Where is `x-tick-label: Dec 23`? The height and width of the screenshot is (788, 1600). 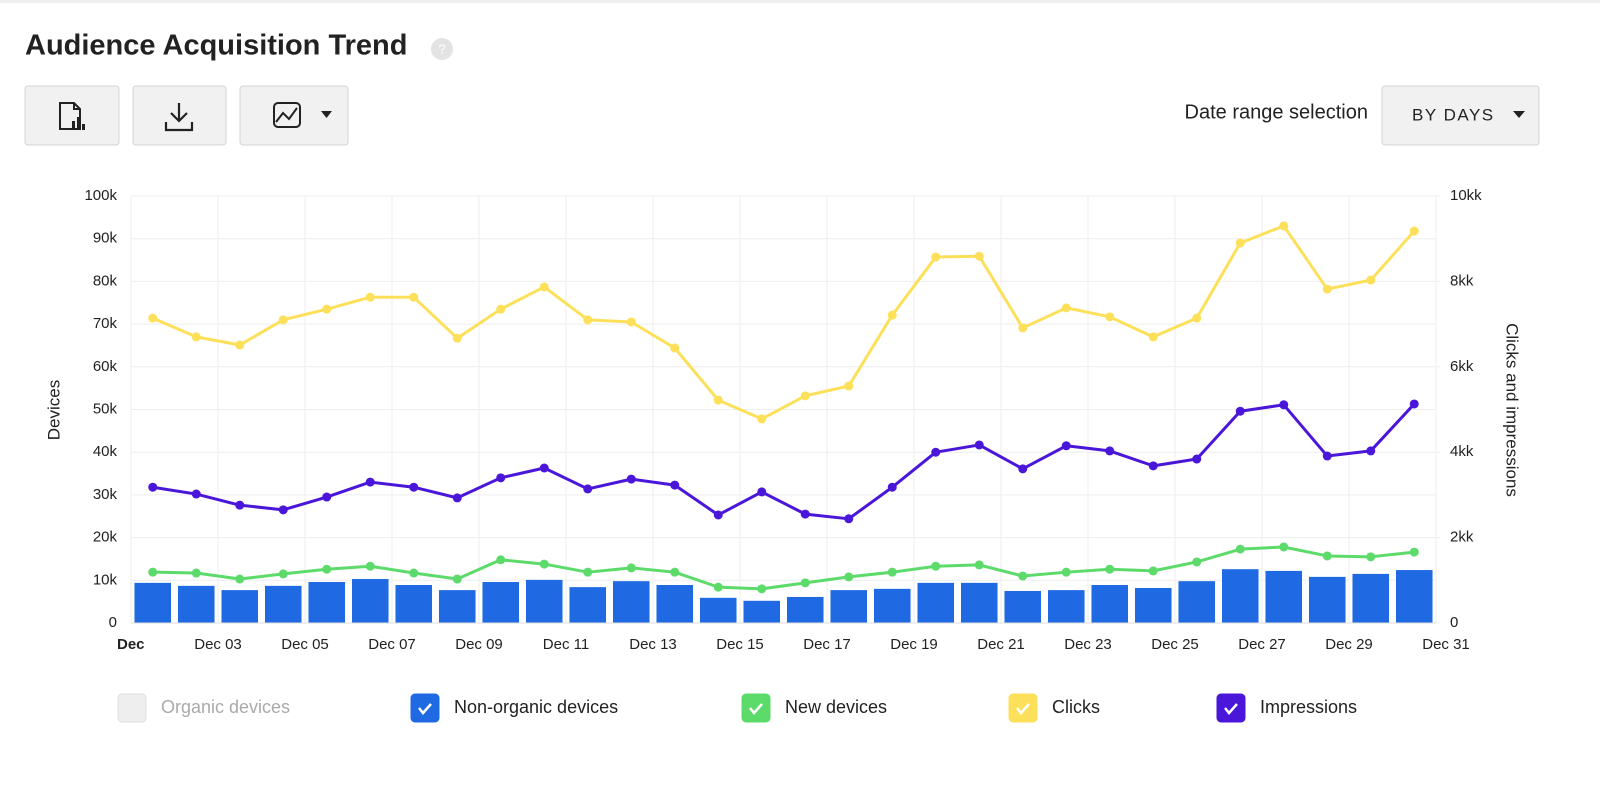 x-tick-label: Dec 23 is located at coordinates (1088, 644).